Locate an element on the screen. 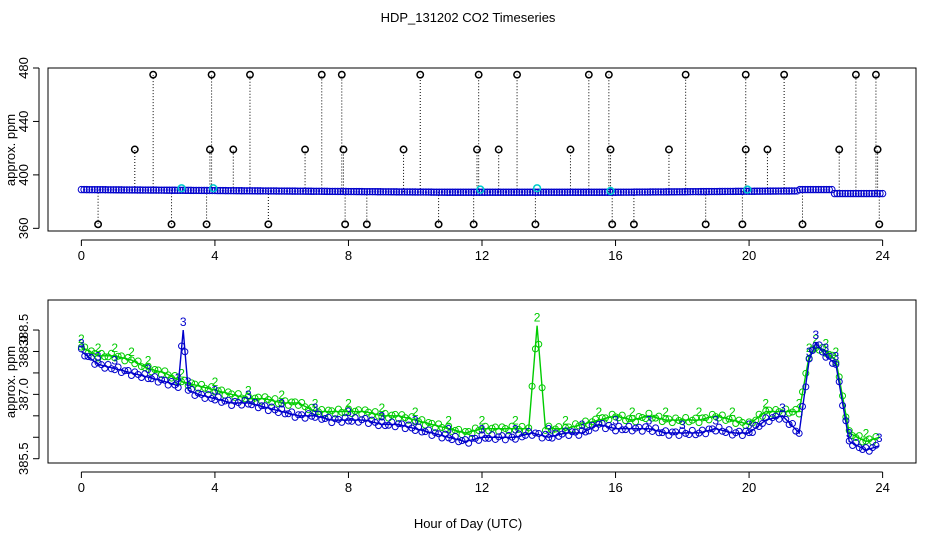 This screenshot has width=936, height=540. series-2-label: 2 is located at coordinates (114, 348).